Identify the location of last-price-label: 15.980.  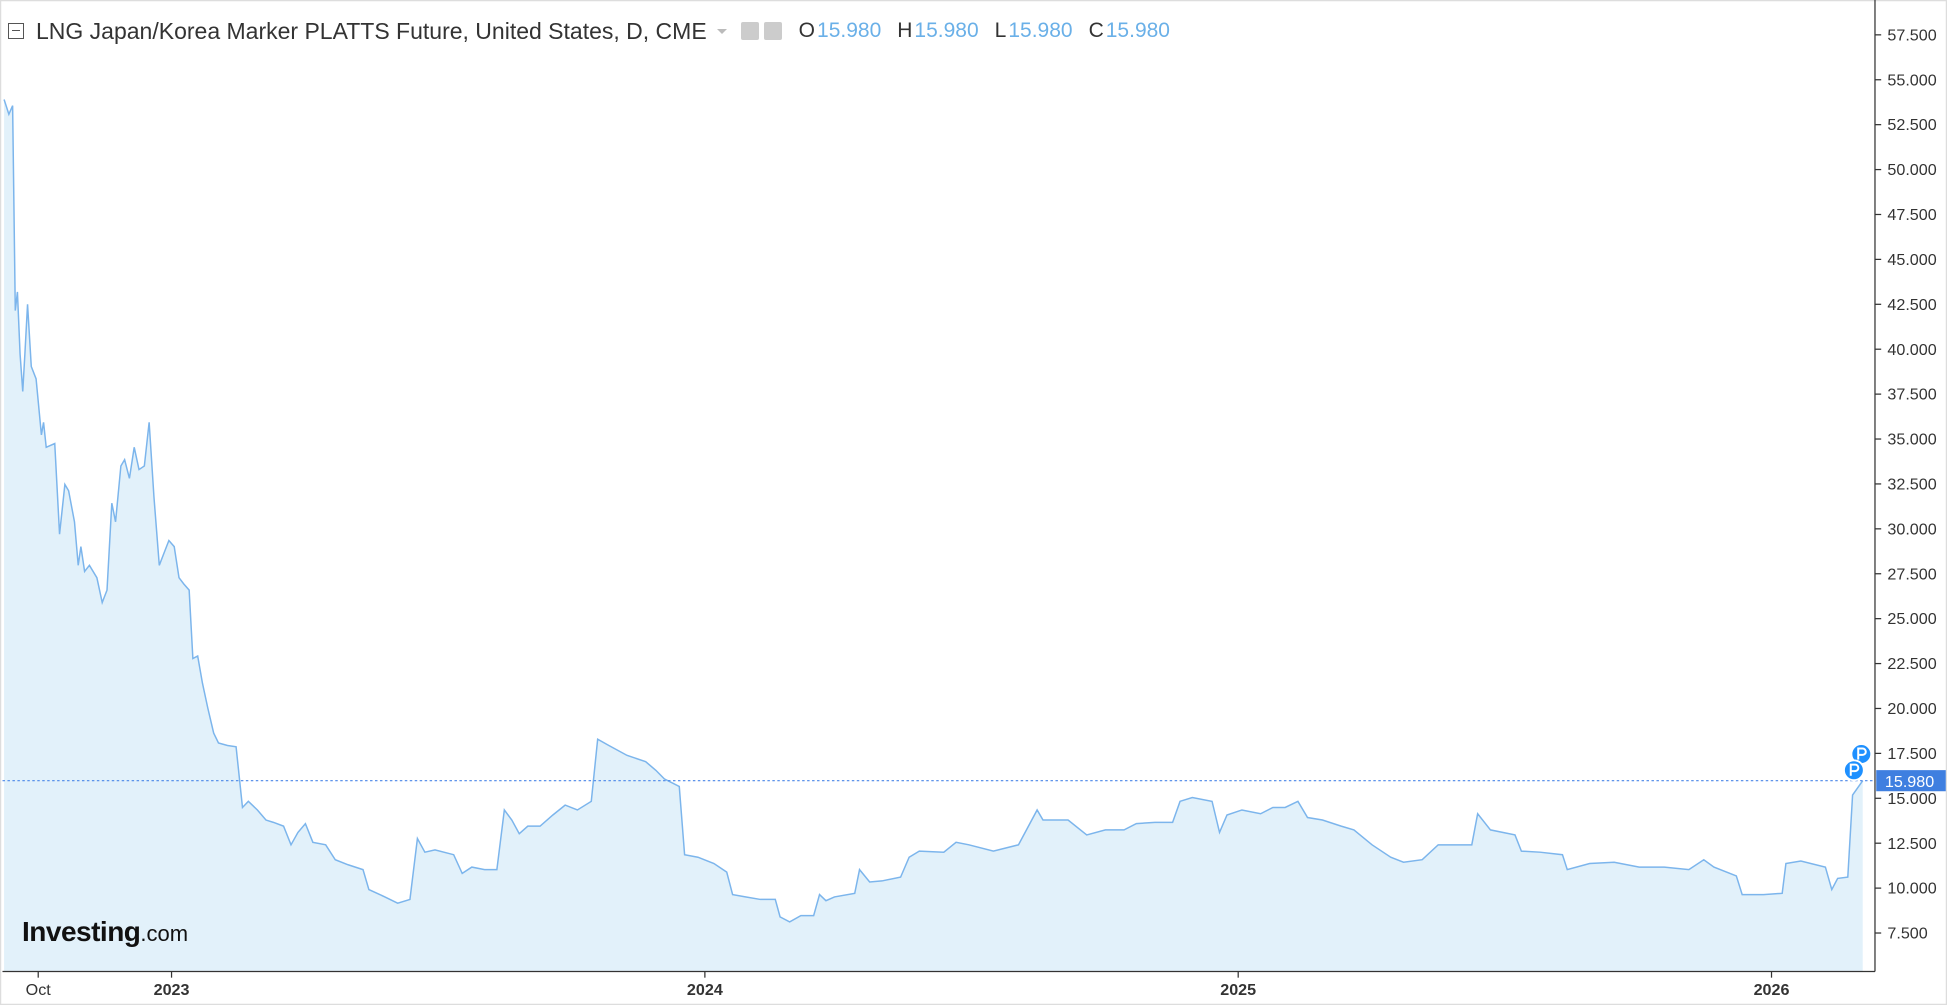
(1909, 782).